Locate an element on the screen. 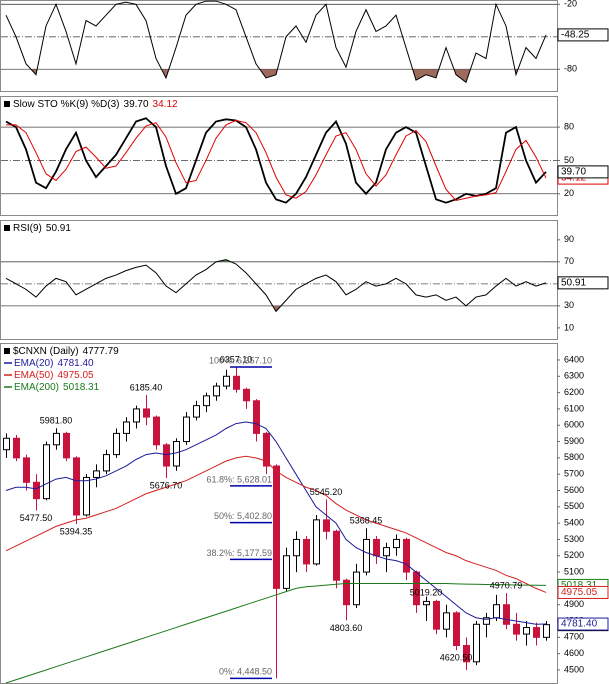 The width and height of the screenshot is (609, 684). y-tick-label: 6400 is located at coordinates (574, 359).